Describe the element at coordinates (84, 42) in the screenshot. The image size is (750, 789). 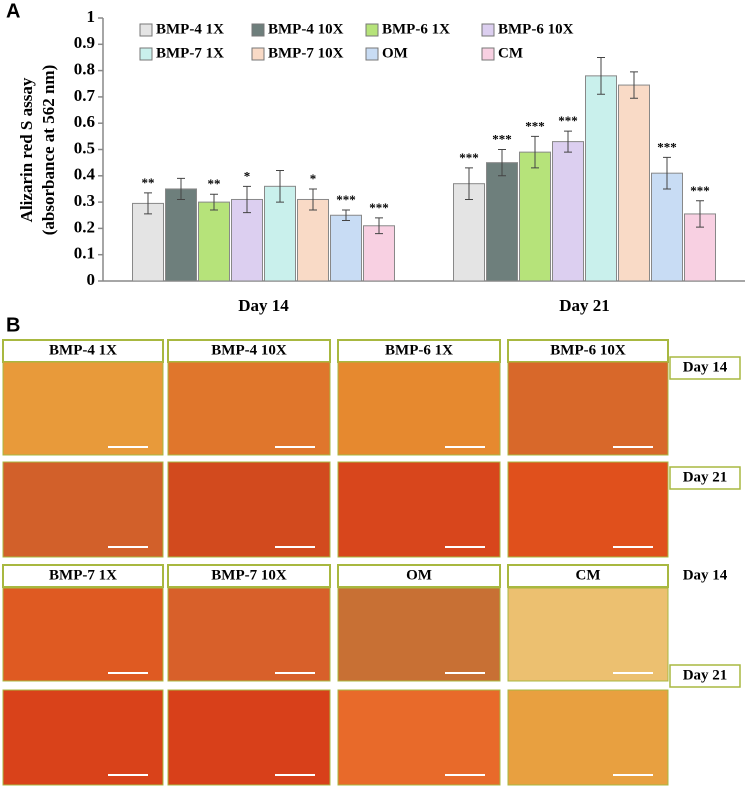
I see `y-tick-label: 0.9` at that location.